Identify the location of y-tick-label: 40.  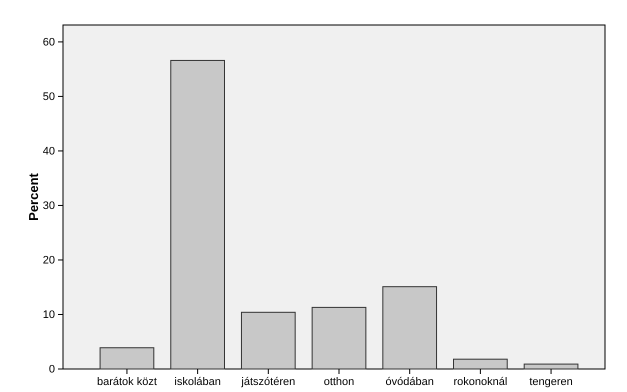
(48, 151).